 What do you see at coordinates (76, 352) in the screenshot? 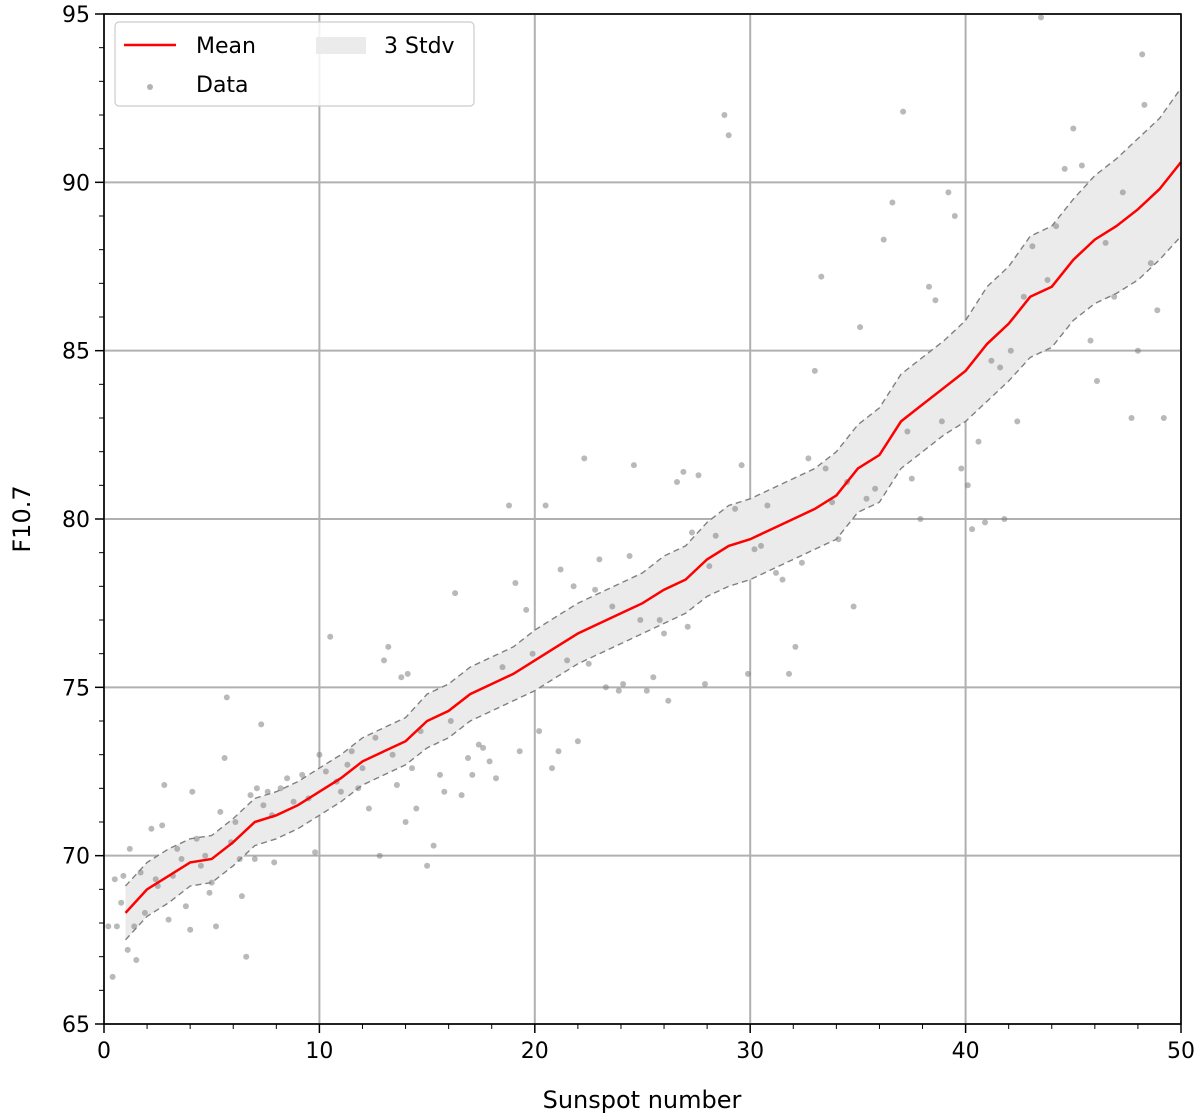
I see `y-tick-label: 85` at bounding box center [76, 352].